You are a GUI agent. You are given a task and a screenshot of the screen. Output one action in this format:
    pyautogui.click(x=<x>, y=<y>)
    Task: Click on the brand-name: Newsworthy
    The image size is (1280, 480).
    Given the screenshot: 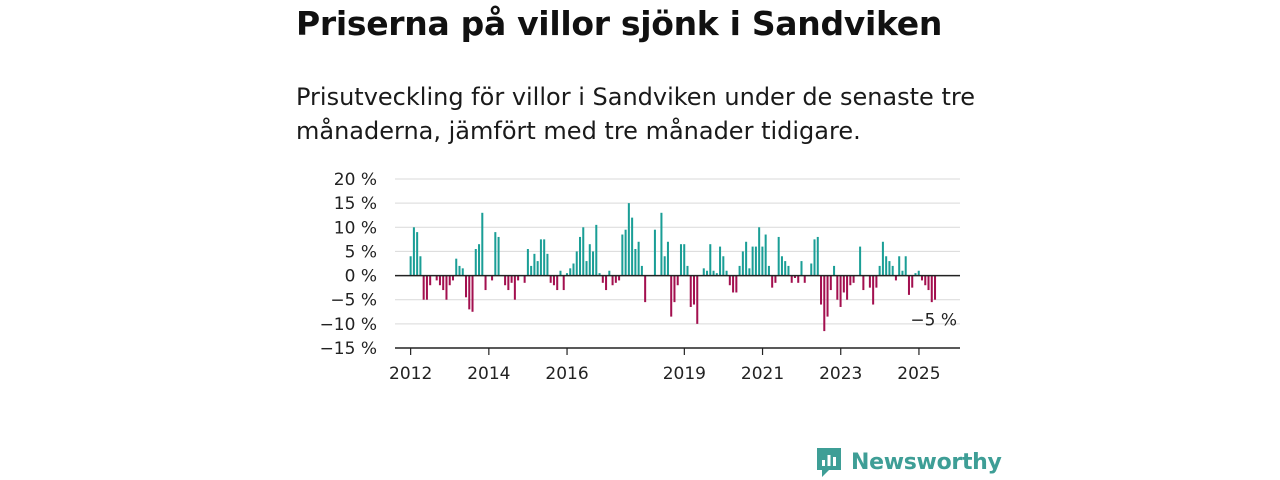 What is the action you would take?
    pyautogui.click(x=926, y=462)
    